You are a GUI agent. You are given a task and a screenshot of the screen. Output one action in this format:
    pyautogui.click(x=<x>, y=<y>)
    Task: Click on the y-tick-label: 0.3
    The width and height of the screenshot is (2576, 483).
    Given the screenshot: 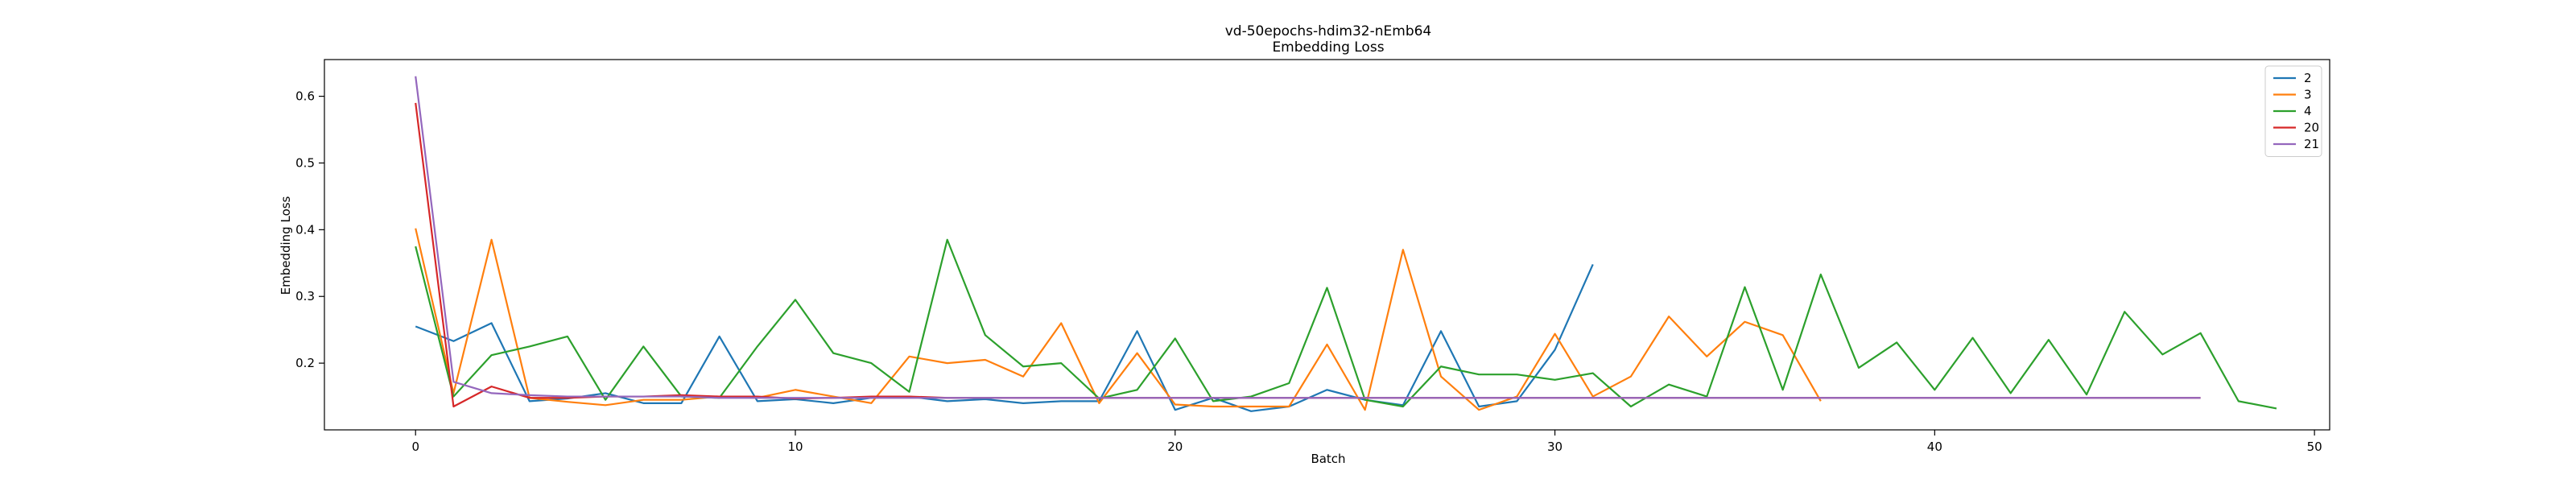 What is the action you would take?
    pyautogui.click(x=305, y=296)
    